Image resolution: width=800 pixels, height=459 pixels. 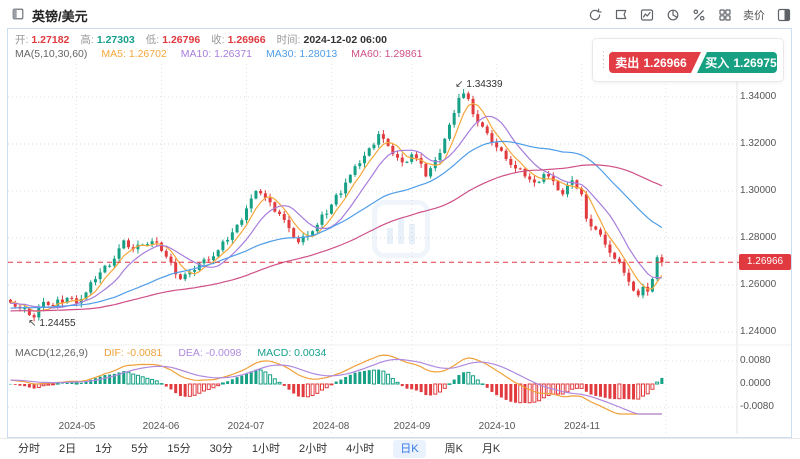 I want to click on low-annotation: ↖ 1.24455, so click(x=52, y=323).